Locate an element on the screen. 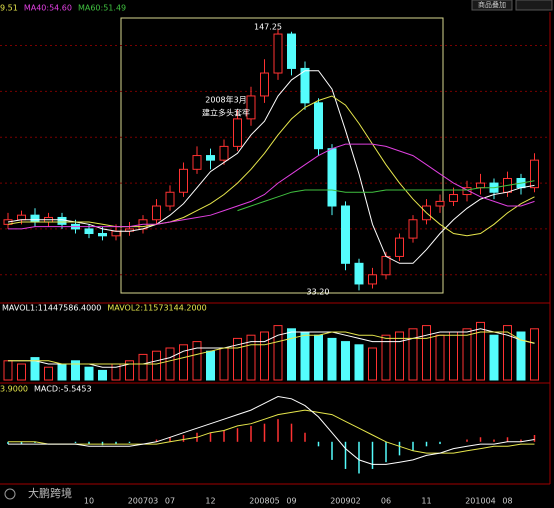 This screenshot has width=554, height=508. legend-entry: MA60:51.49 is located at coordinates (102, 8).